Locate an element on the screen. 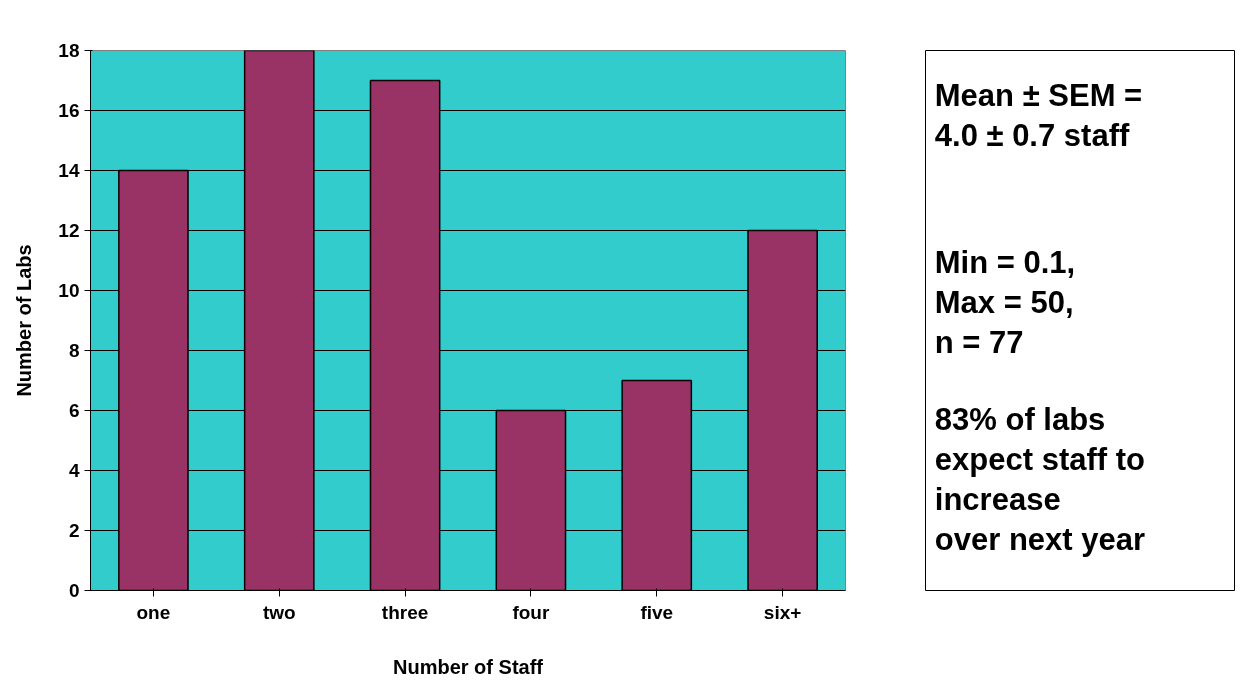 The width and height of the screenshot is (1241, 685). y-tick-label: 18 is located at coordinates (69, 50).